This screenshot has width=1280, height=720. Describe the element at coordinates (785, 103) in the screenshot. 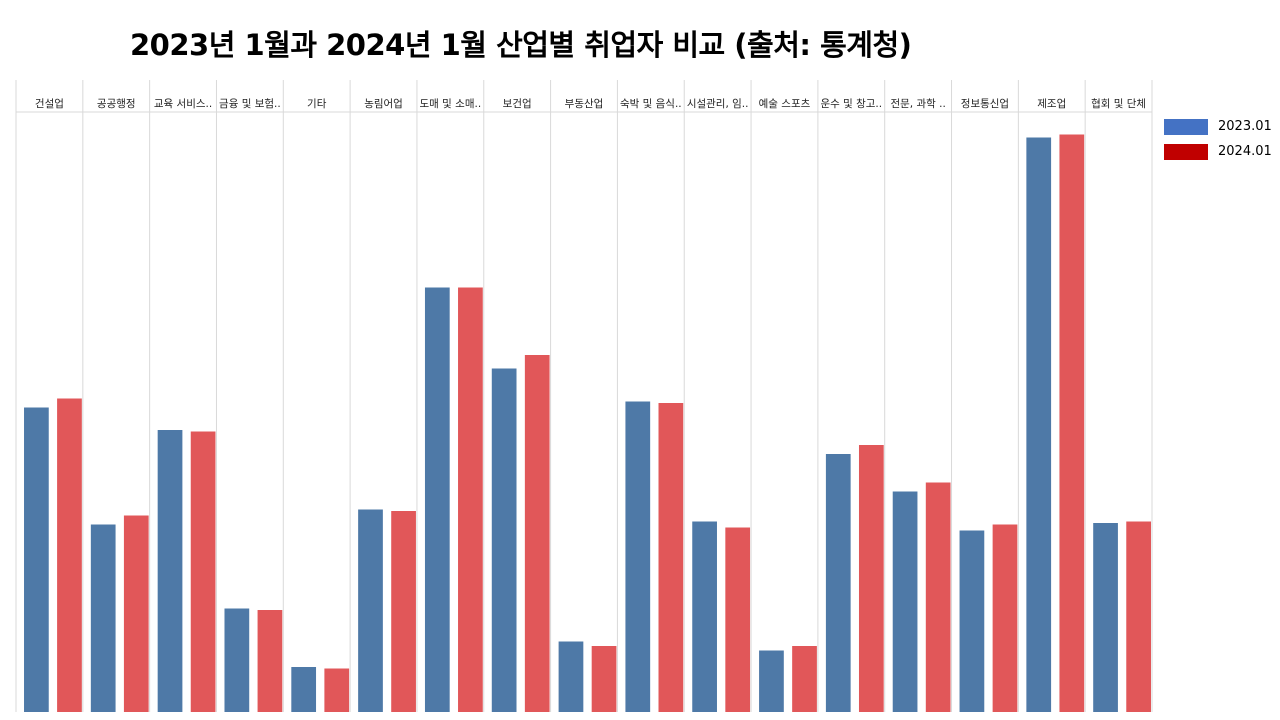

I see `category-label: 예술 스포츠` at that location.